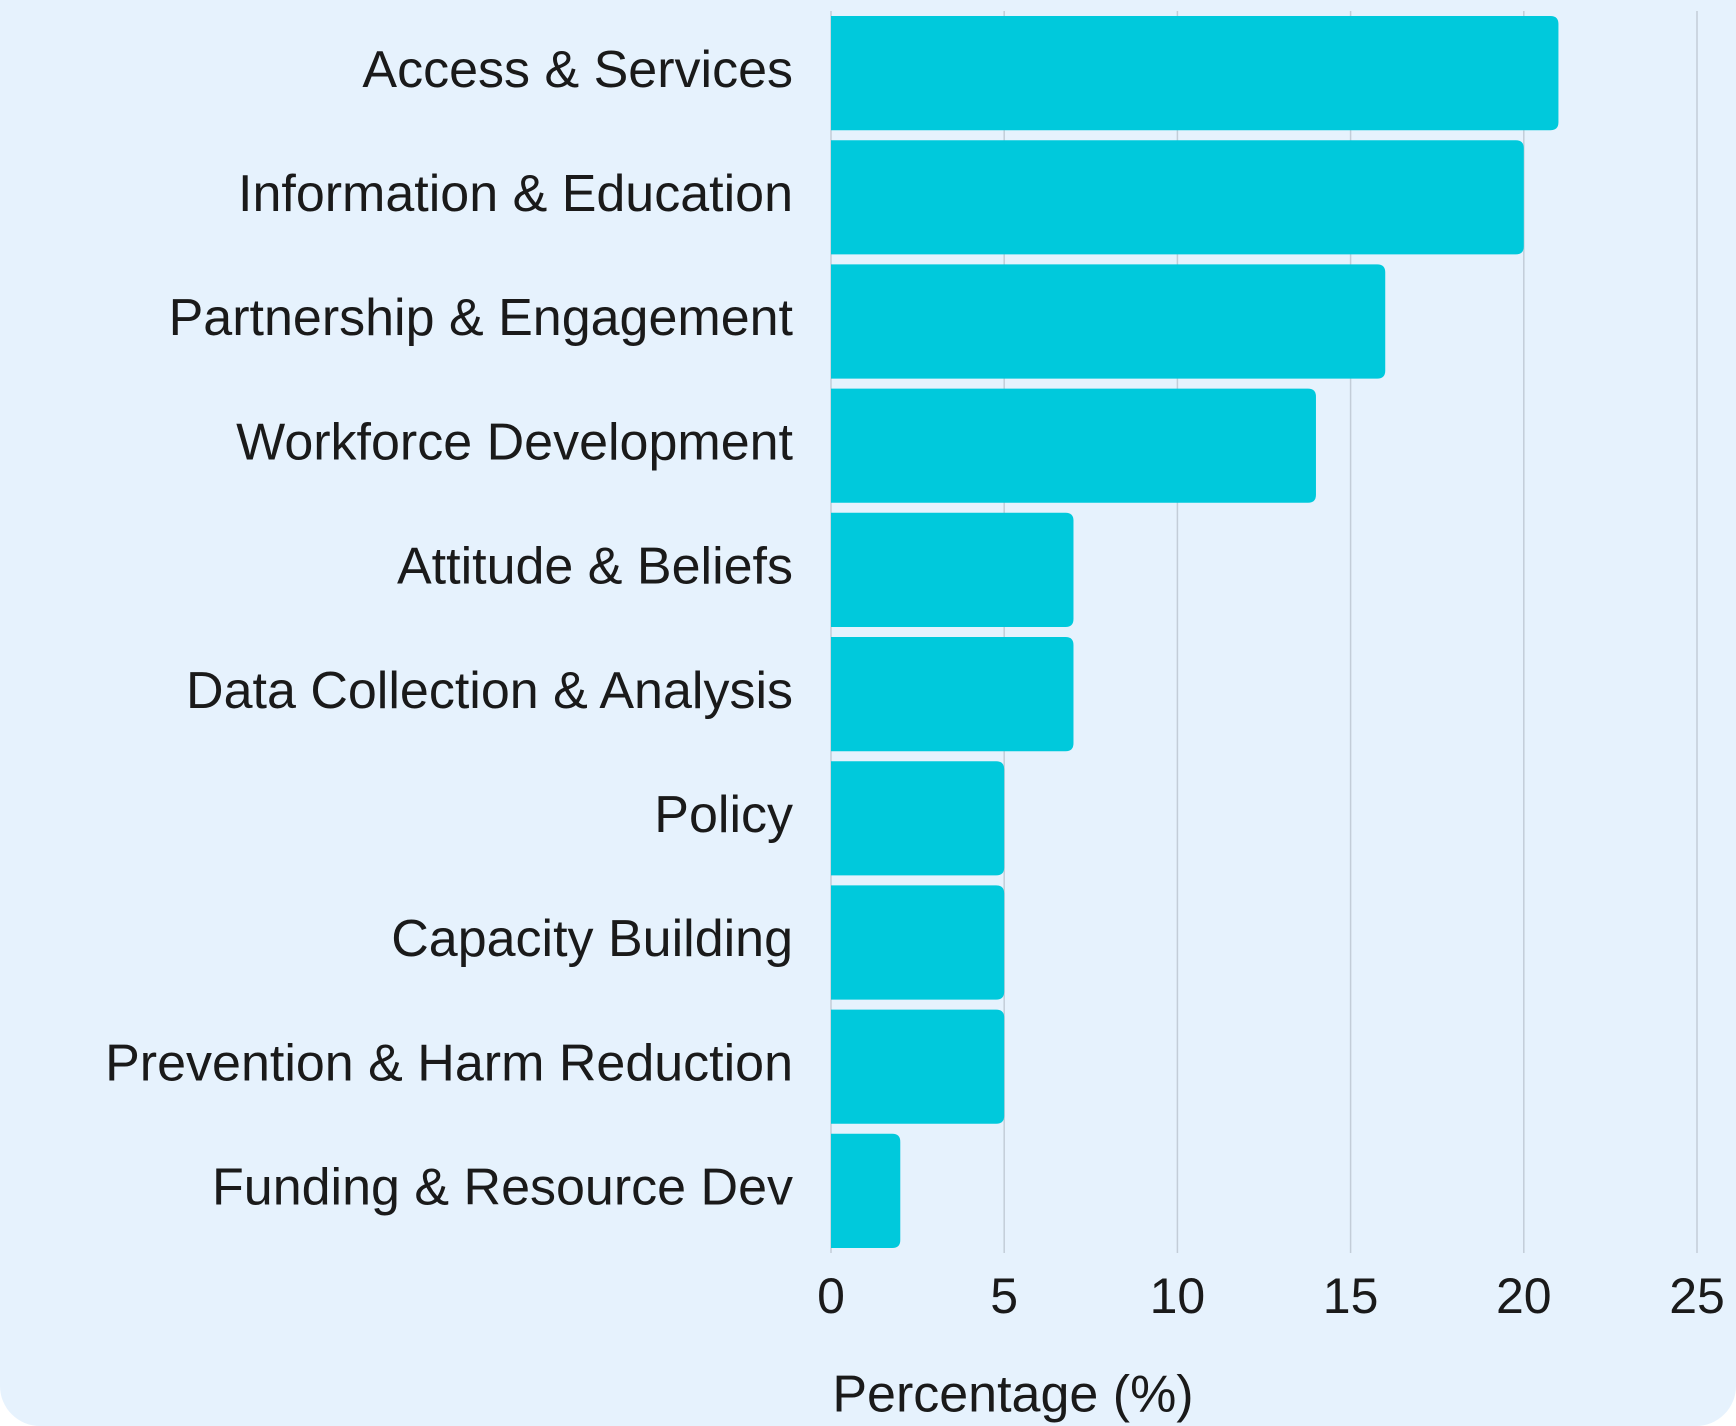 The width and height of the screenshot is (1736, 1426). What do you see at coordinates (592, 939) in the screenshot?
I see `y-tick-label: Capacity Building` at bounding box center [592, 939].